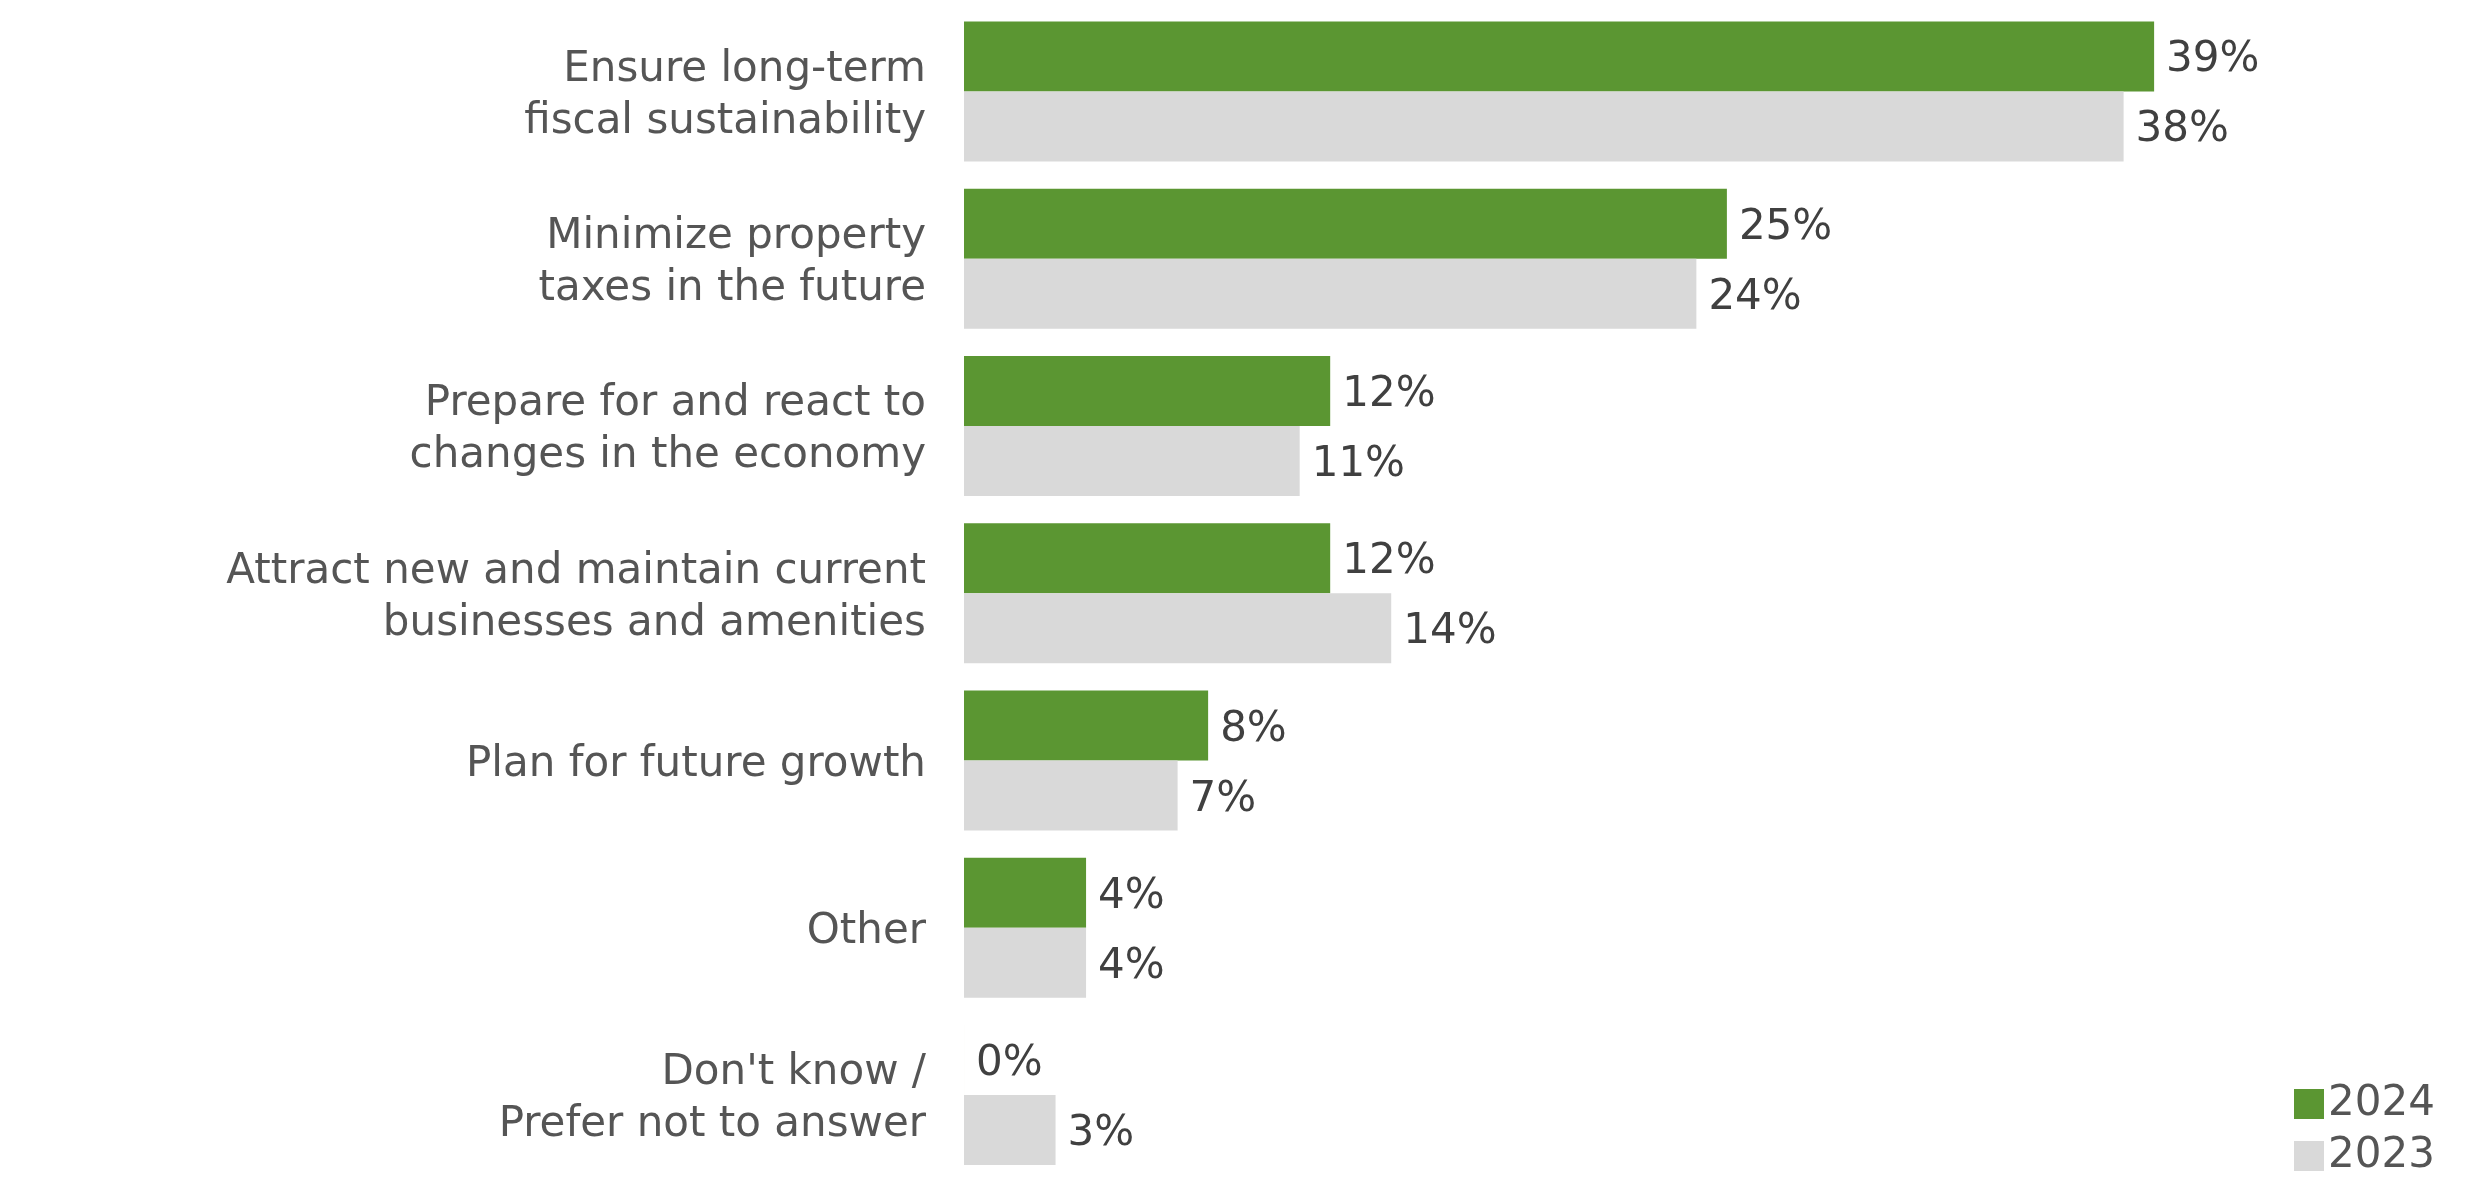 The height and width of the screenshot is (1179, 2465). I want to click on y-tick-label: Plan for future growth, so click(696, 761).